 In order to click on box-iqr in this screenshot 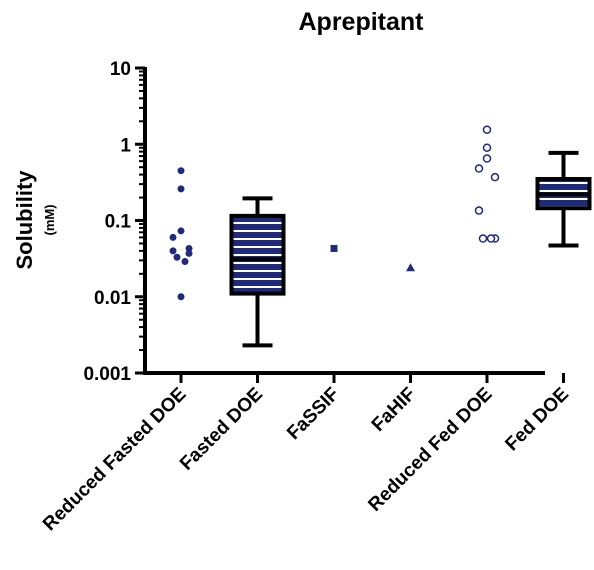, I will do `click(257, 254)`.